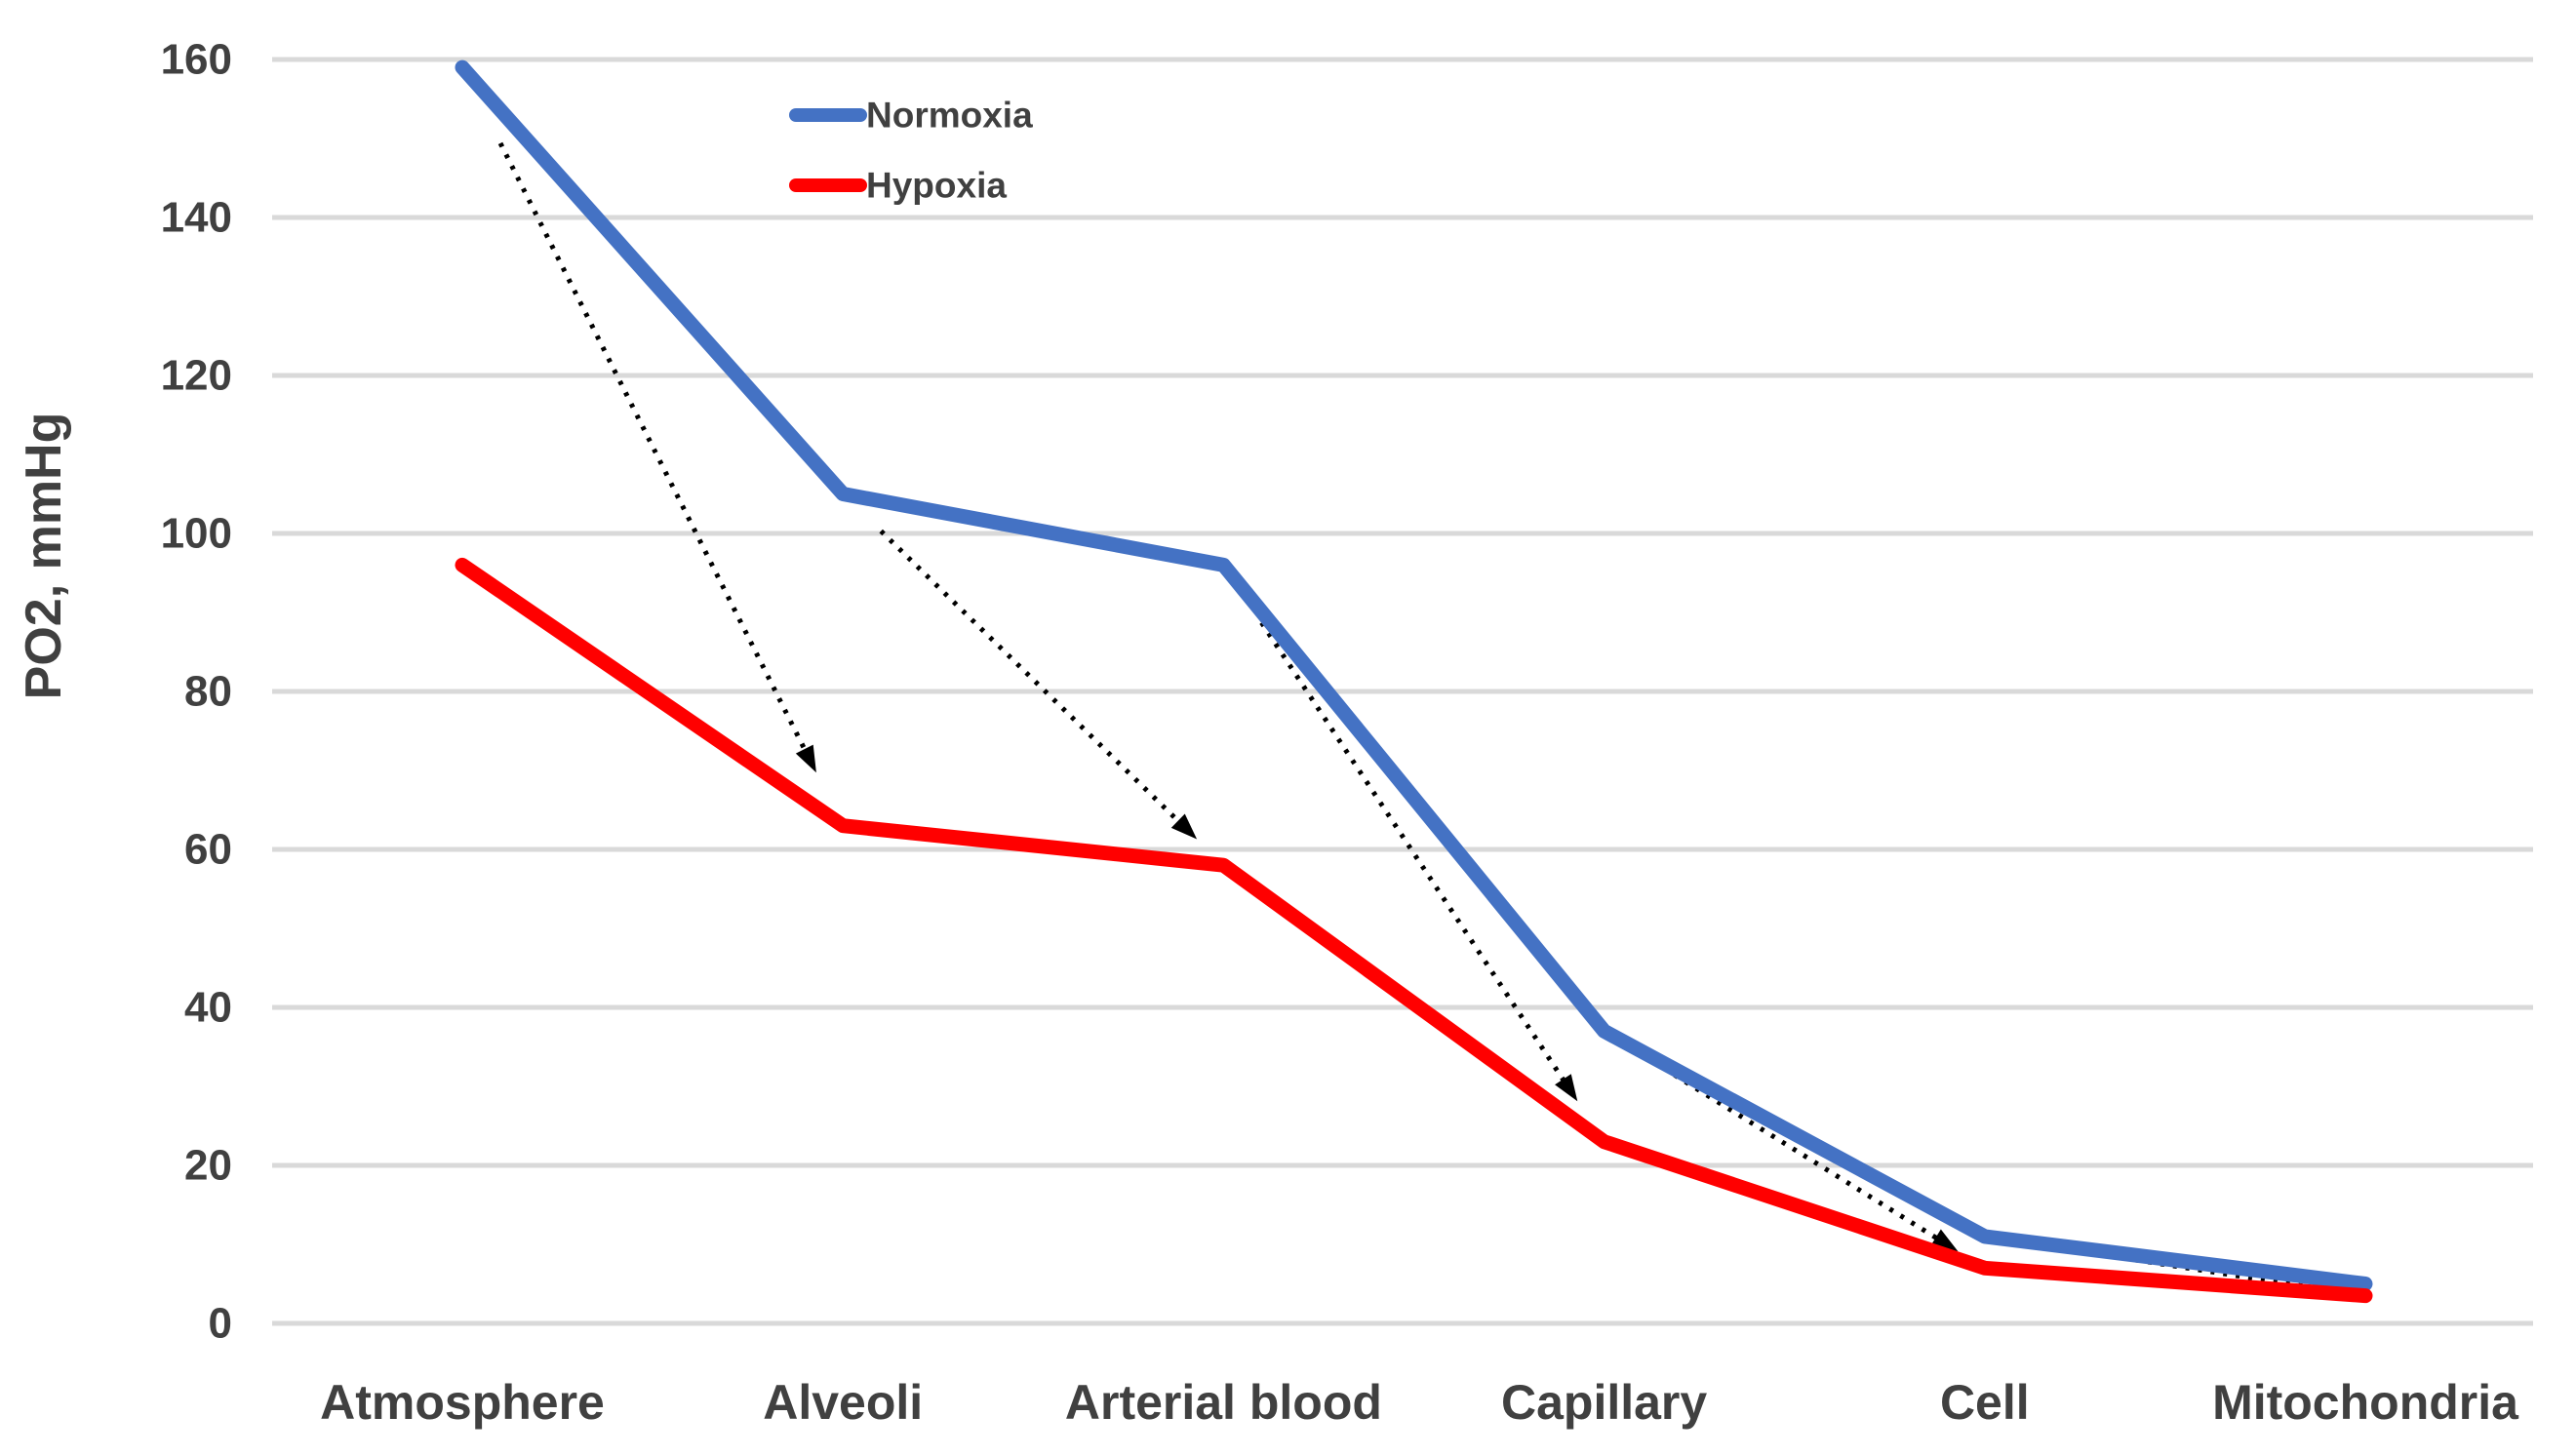 The width and height of the screenshot is (2576, 1456). Describe the element at coordinates (1223, 1402) in the screenshot. I see `x-axis-label-arterial-blood: Arterial blood` at that location.